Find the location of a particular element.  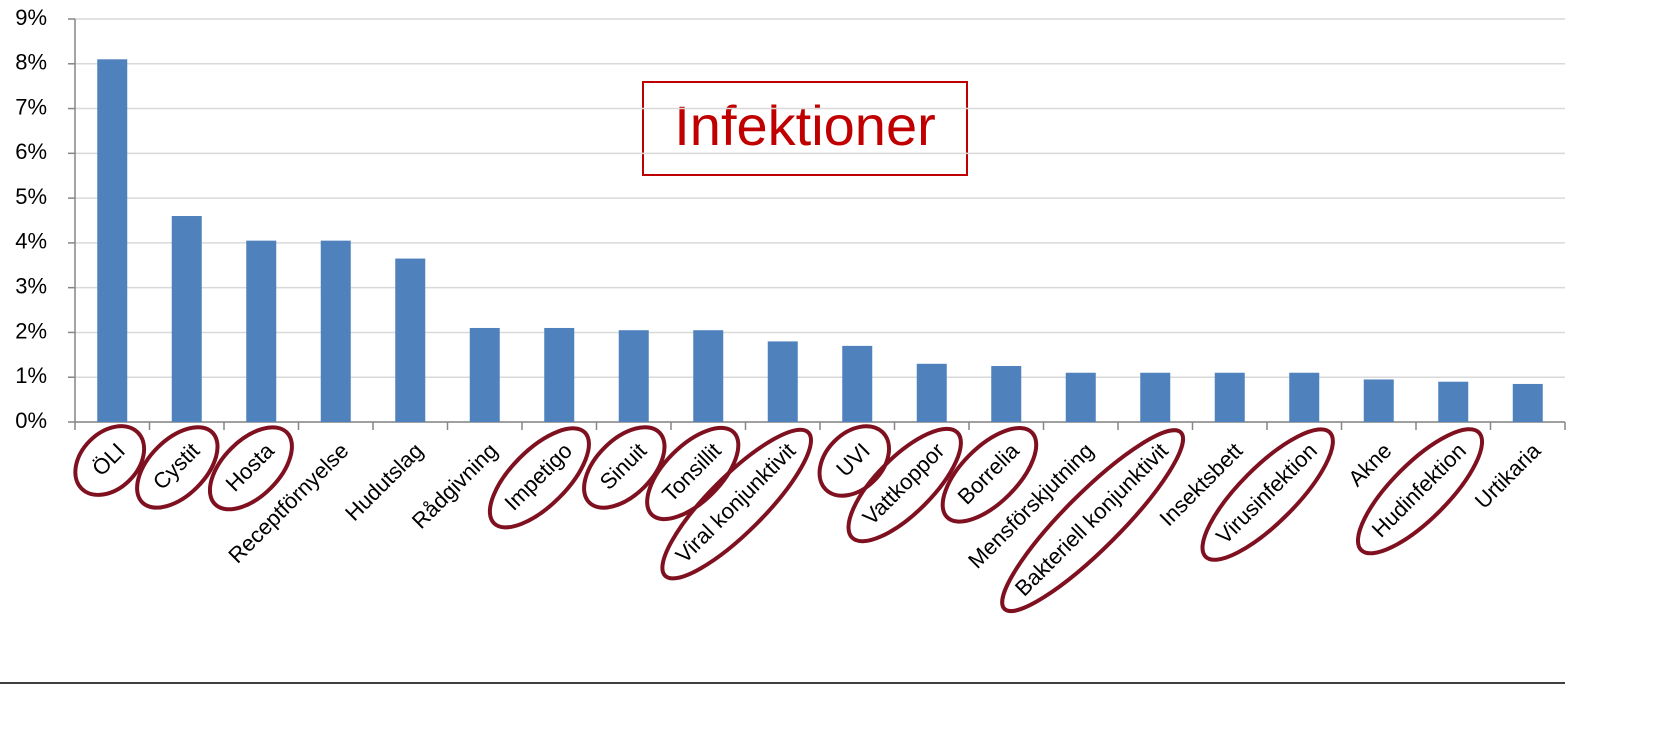

x-tick-label: Impetigo is located at coordinates (538, 476).